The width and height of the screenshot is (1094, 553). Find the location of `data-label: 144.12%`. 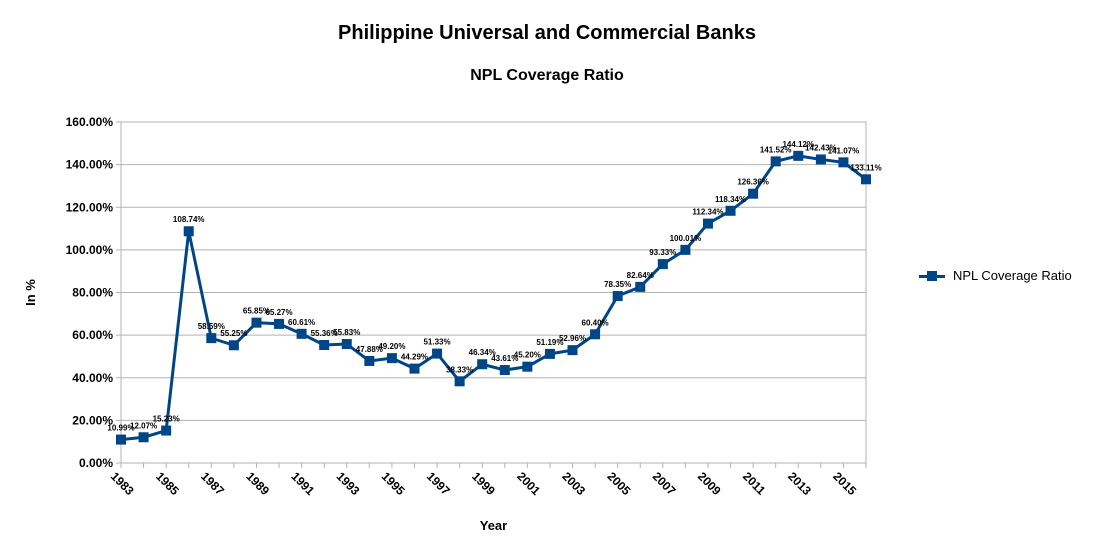

data-label: 144.12% is located at coordinates (798, 144).